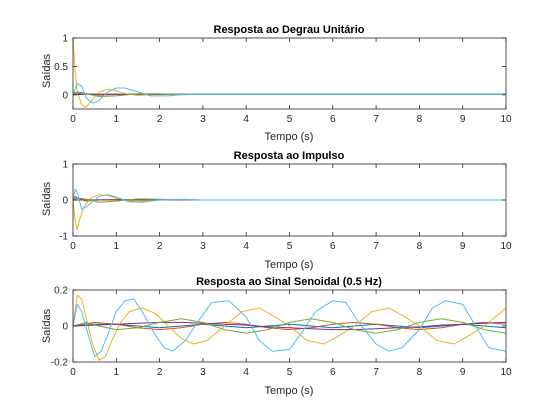  I want to click on y-tick-label: 0.2, so click(61, 291).